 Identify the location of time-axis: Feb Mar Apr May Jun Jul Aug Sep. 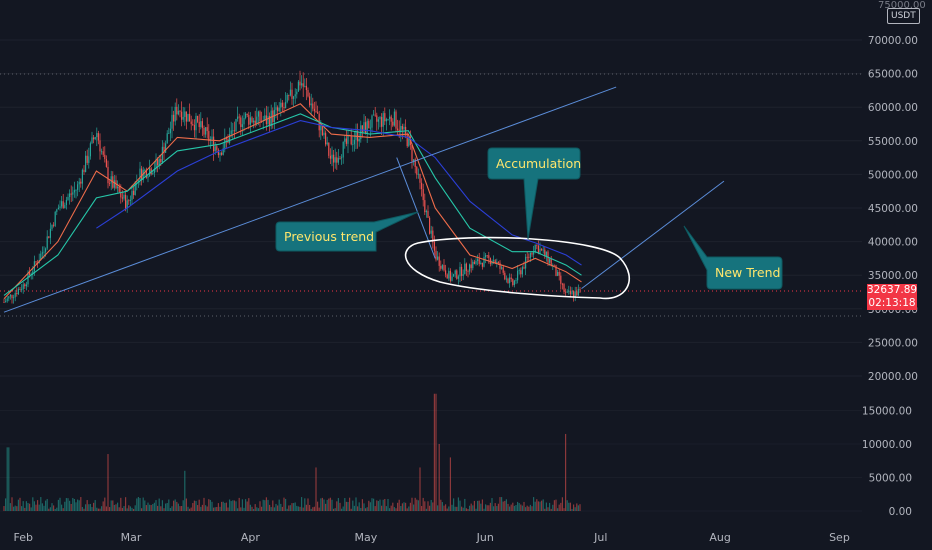
(432, 537).